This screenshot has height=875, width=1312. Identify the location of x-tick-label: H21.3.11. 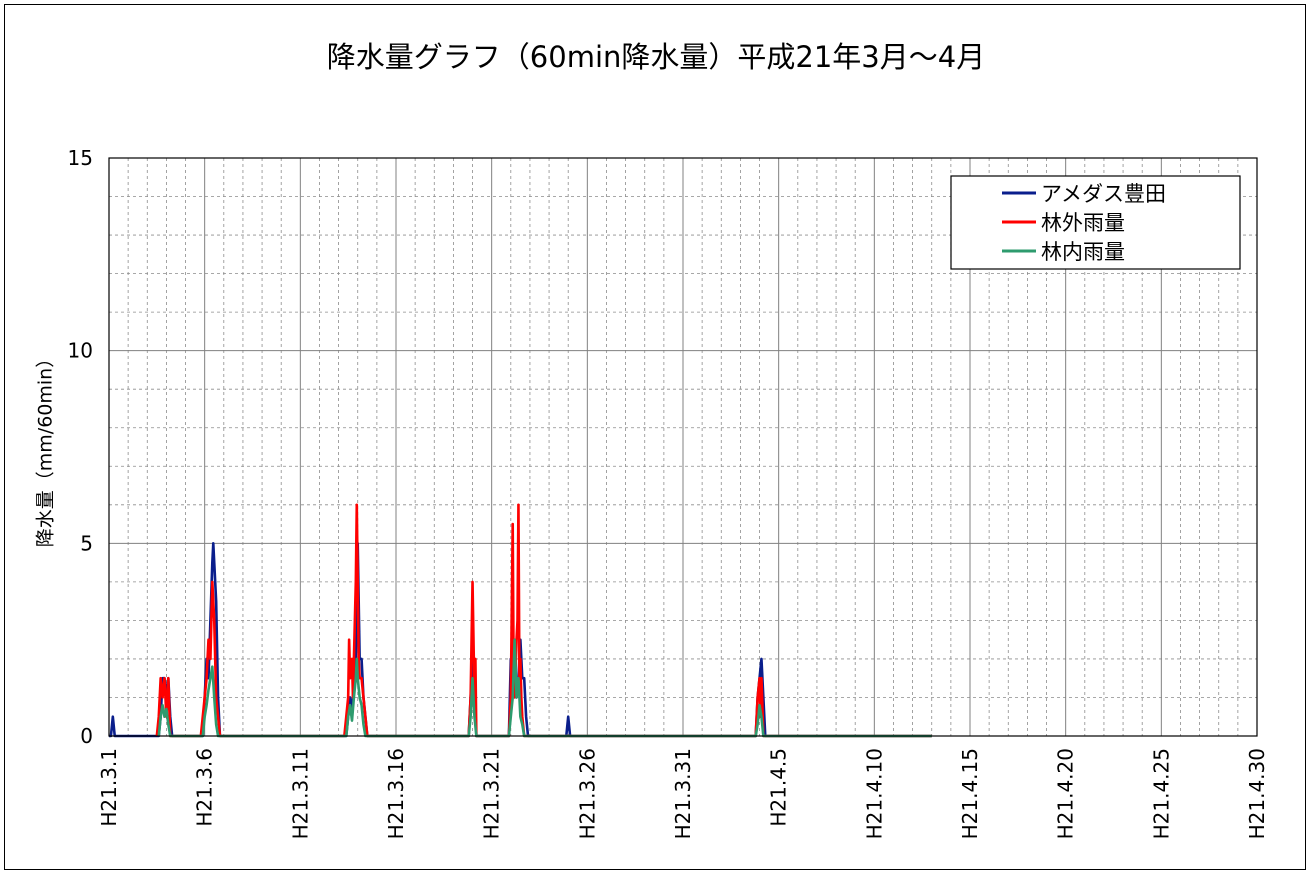
(300, 793).